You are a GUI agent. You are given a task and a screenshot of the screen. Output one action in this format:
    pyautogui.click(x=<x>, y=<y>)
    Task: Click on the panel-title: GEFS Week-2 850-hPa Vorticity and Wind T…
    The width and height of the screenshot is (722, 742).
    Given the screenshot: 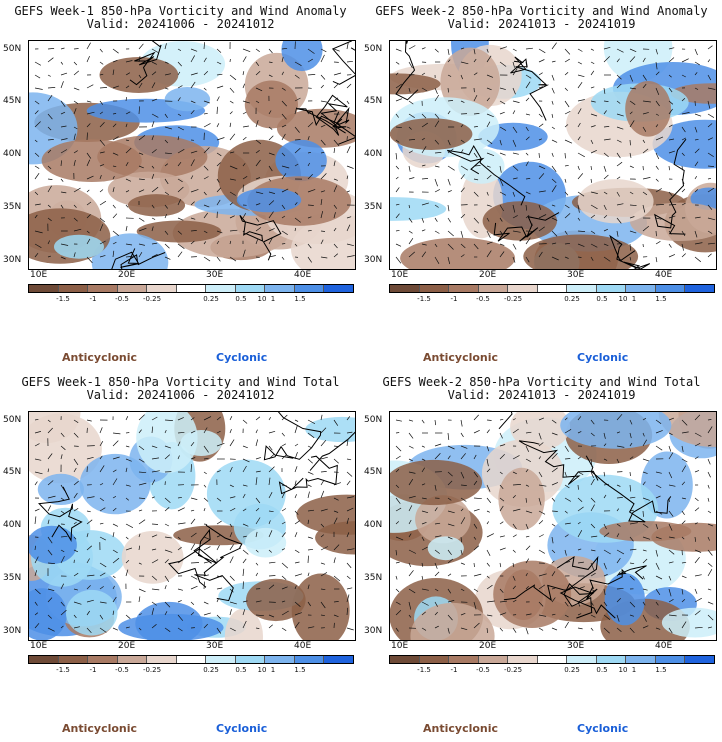 What is the action you would take?
    pyautogui.click(x=541, y=382)
    